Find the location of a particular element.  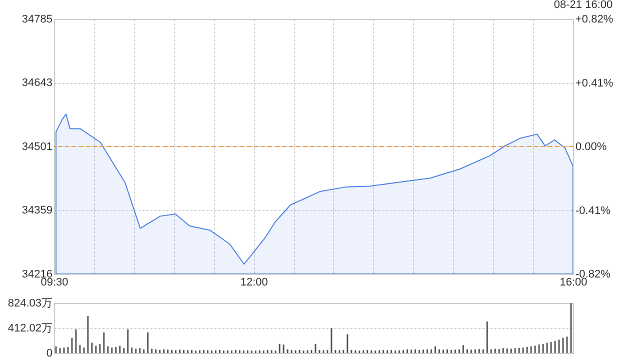

y-tick-label: 412.02万 is located at coordinates (30, 328).